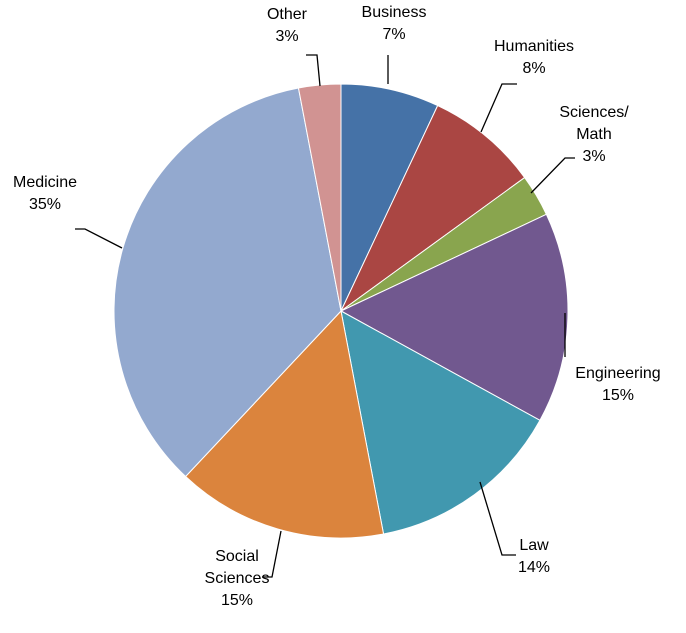 The height and width of the screenshot is (633, 686). Describe the element at coordinates (393, 34) in the screenshot. I see `slice-value-label: 7%` at that location.